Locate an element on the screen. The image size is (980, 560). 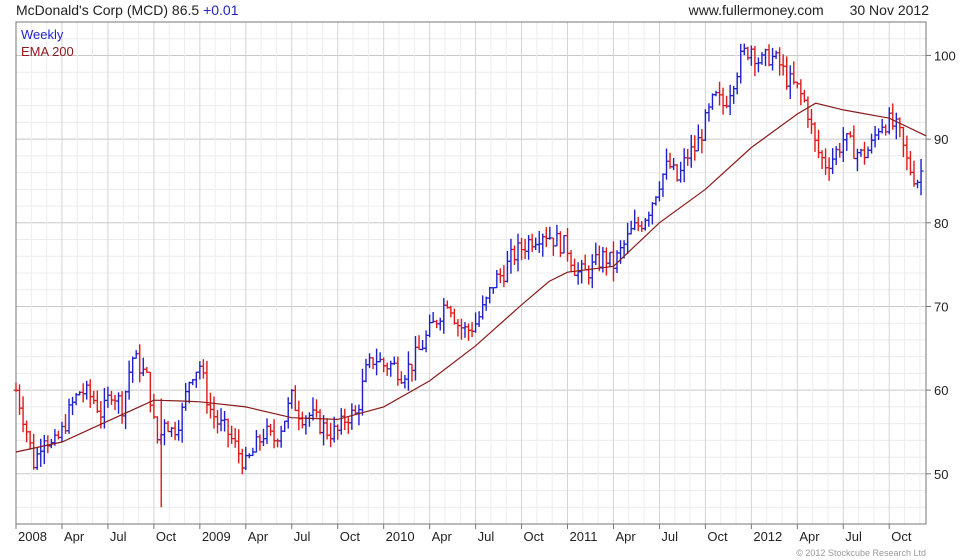
x-tick-label: 2012 is located at coordinates (767, 536).